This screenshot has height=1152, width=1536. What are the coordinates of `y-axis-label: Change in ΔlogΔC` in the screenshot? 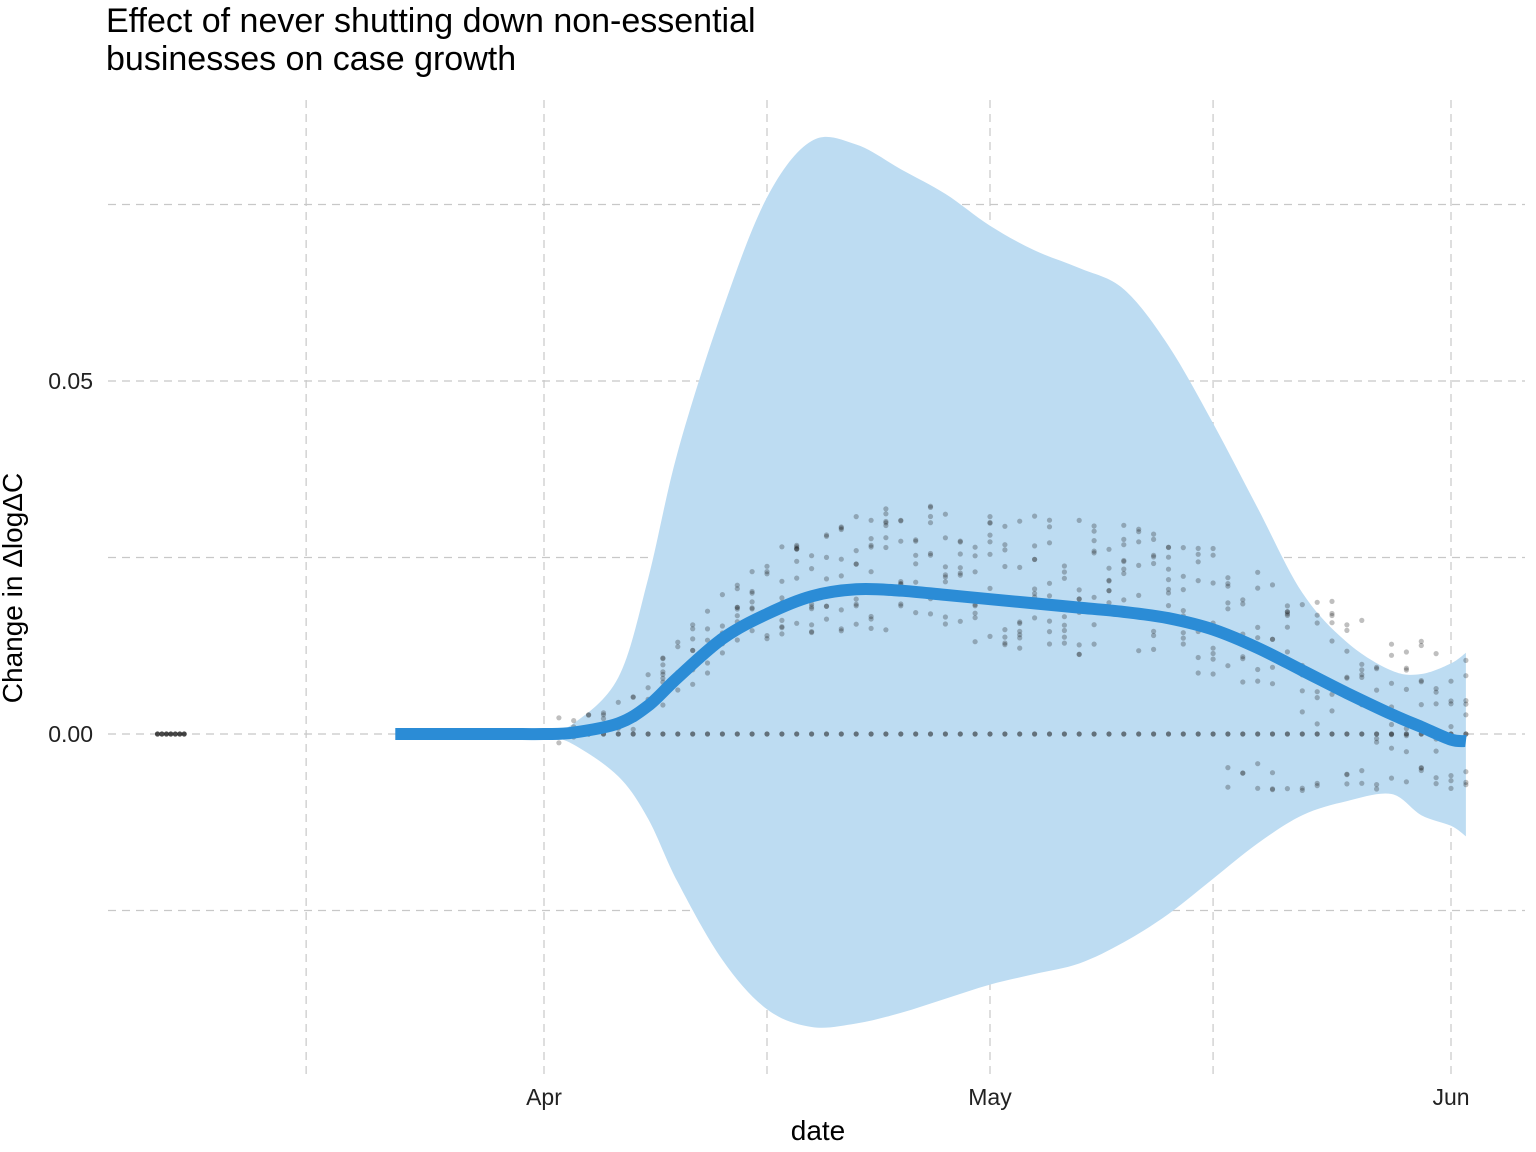 It's located at (14, 588).